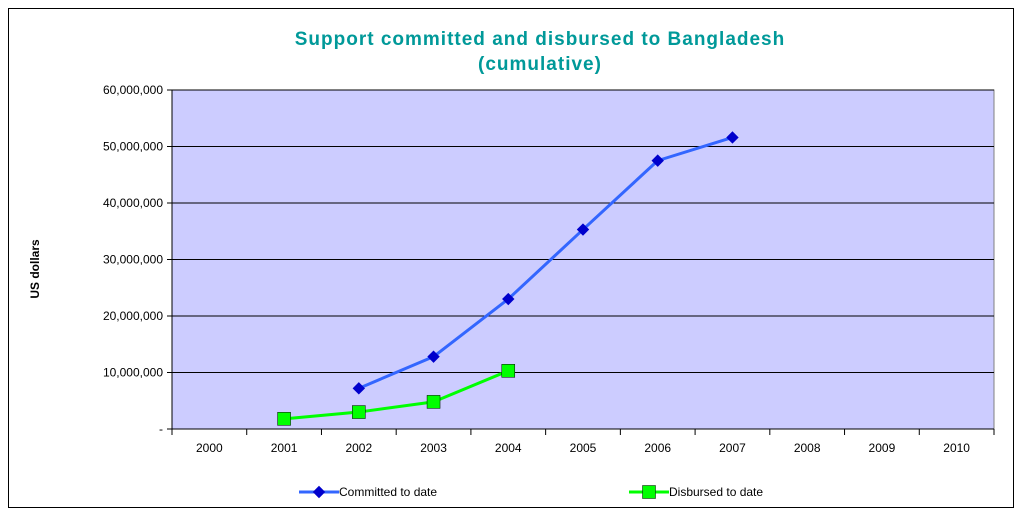  What do you see at coordinates (540, 64) in the screenshot?
I see `chart-subtitle: (cumulative)` at bounding box center [540, 64].